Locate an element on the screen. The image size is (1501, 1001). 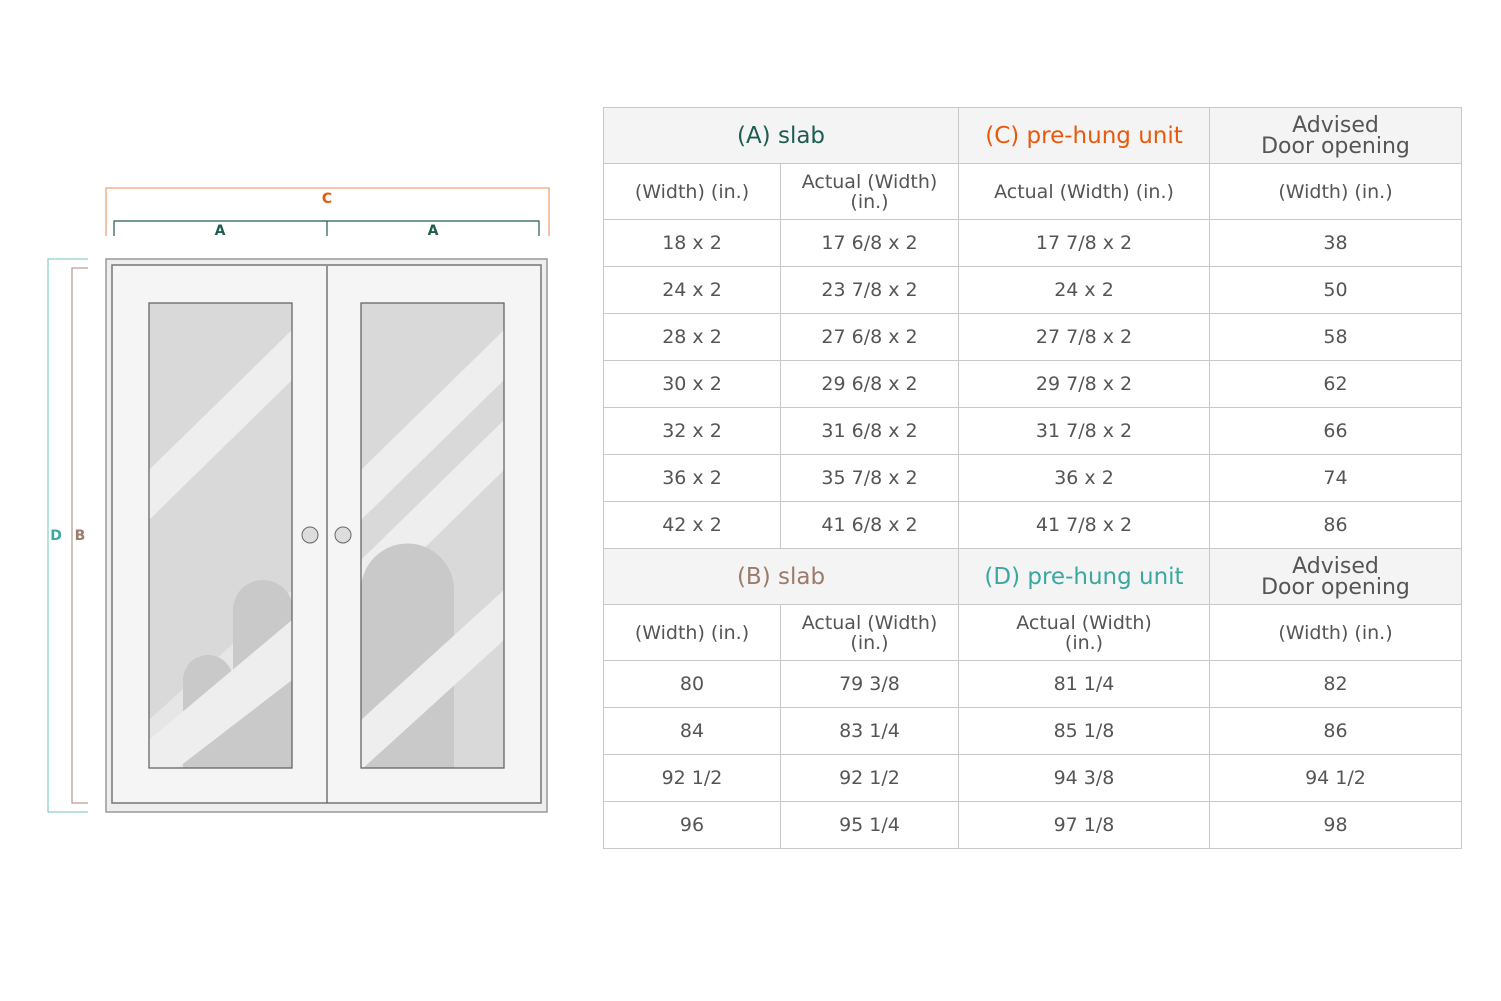
table-cell: 38 is located at coordinates (1335, 243).